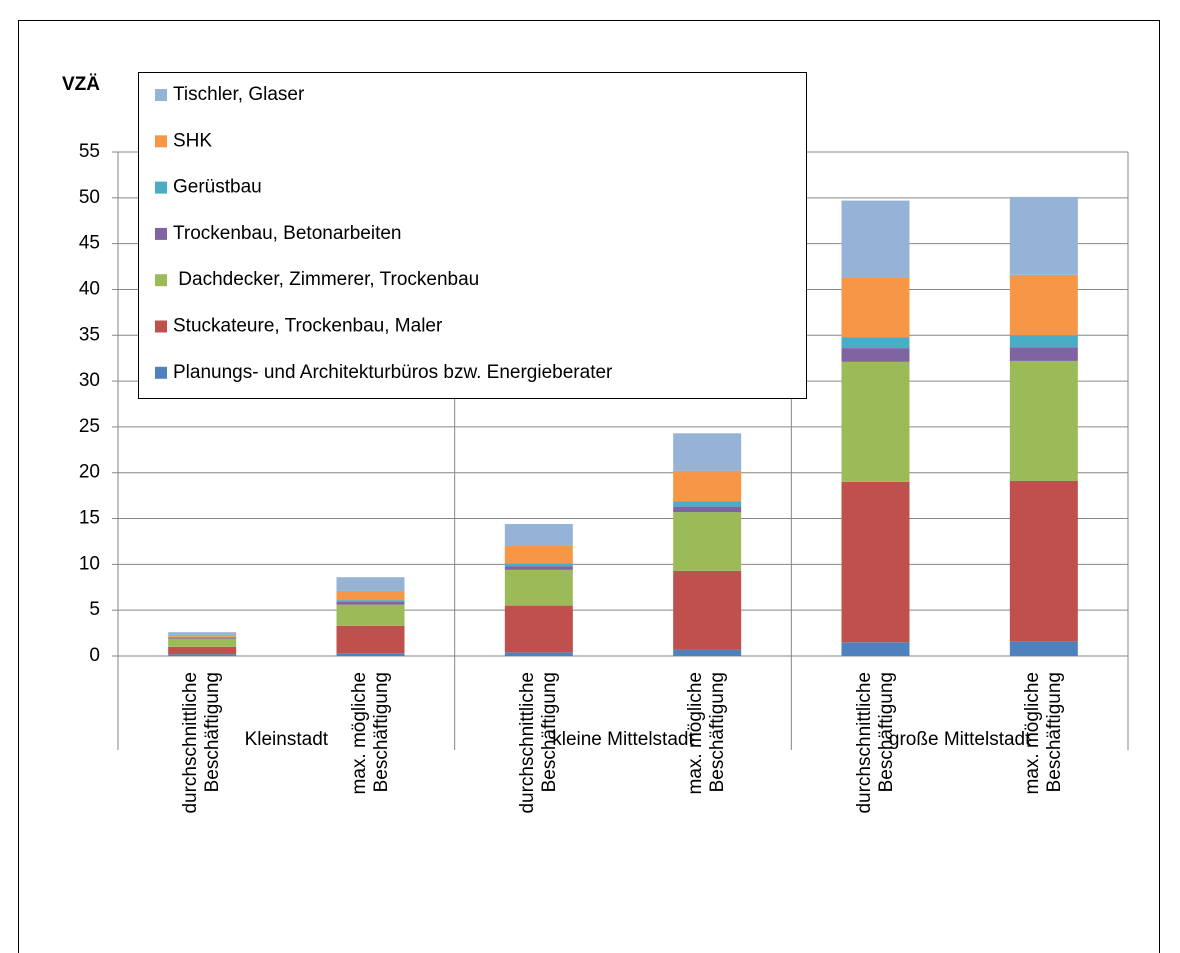  I want to click on legend-label: Stuckateure, Trockenbau, Maler, so click(308, 326).